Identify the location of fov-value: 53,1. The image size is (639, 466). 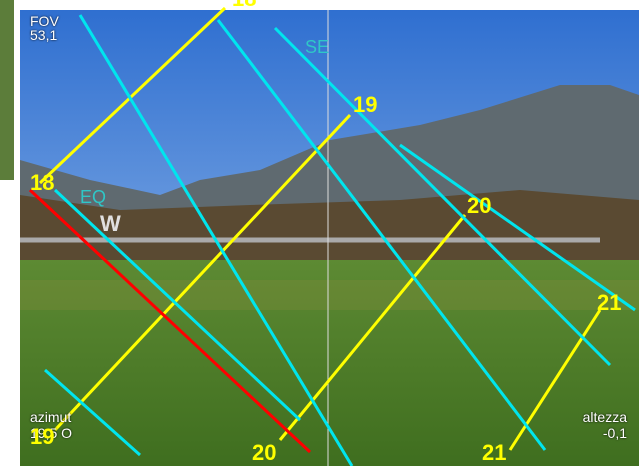
(44, 35).